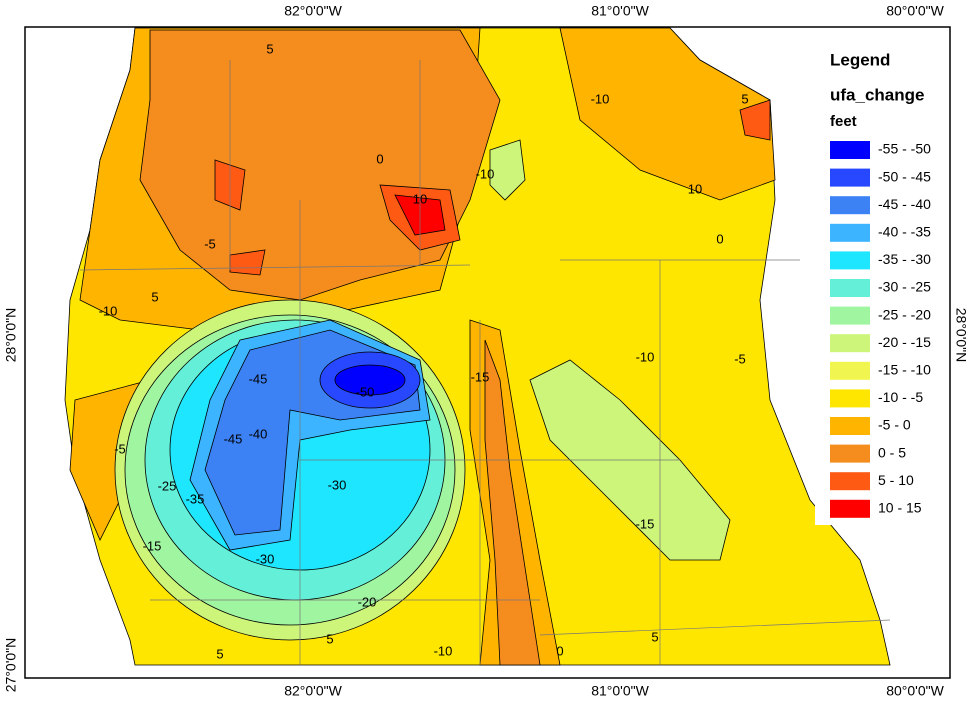  What do you see at coordinates (915, 691) in the screenshot?
I see `axis-label-bottom: 80°0'0"W` at bounding box center [915, 691].